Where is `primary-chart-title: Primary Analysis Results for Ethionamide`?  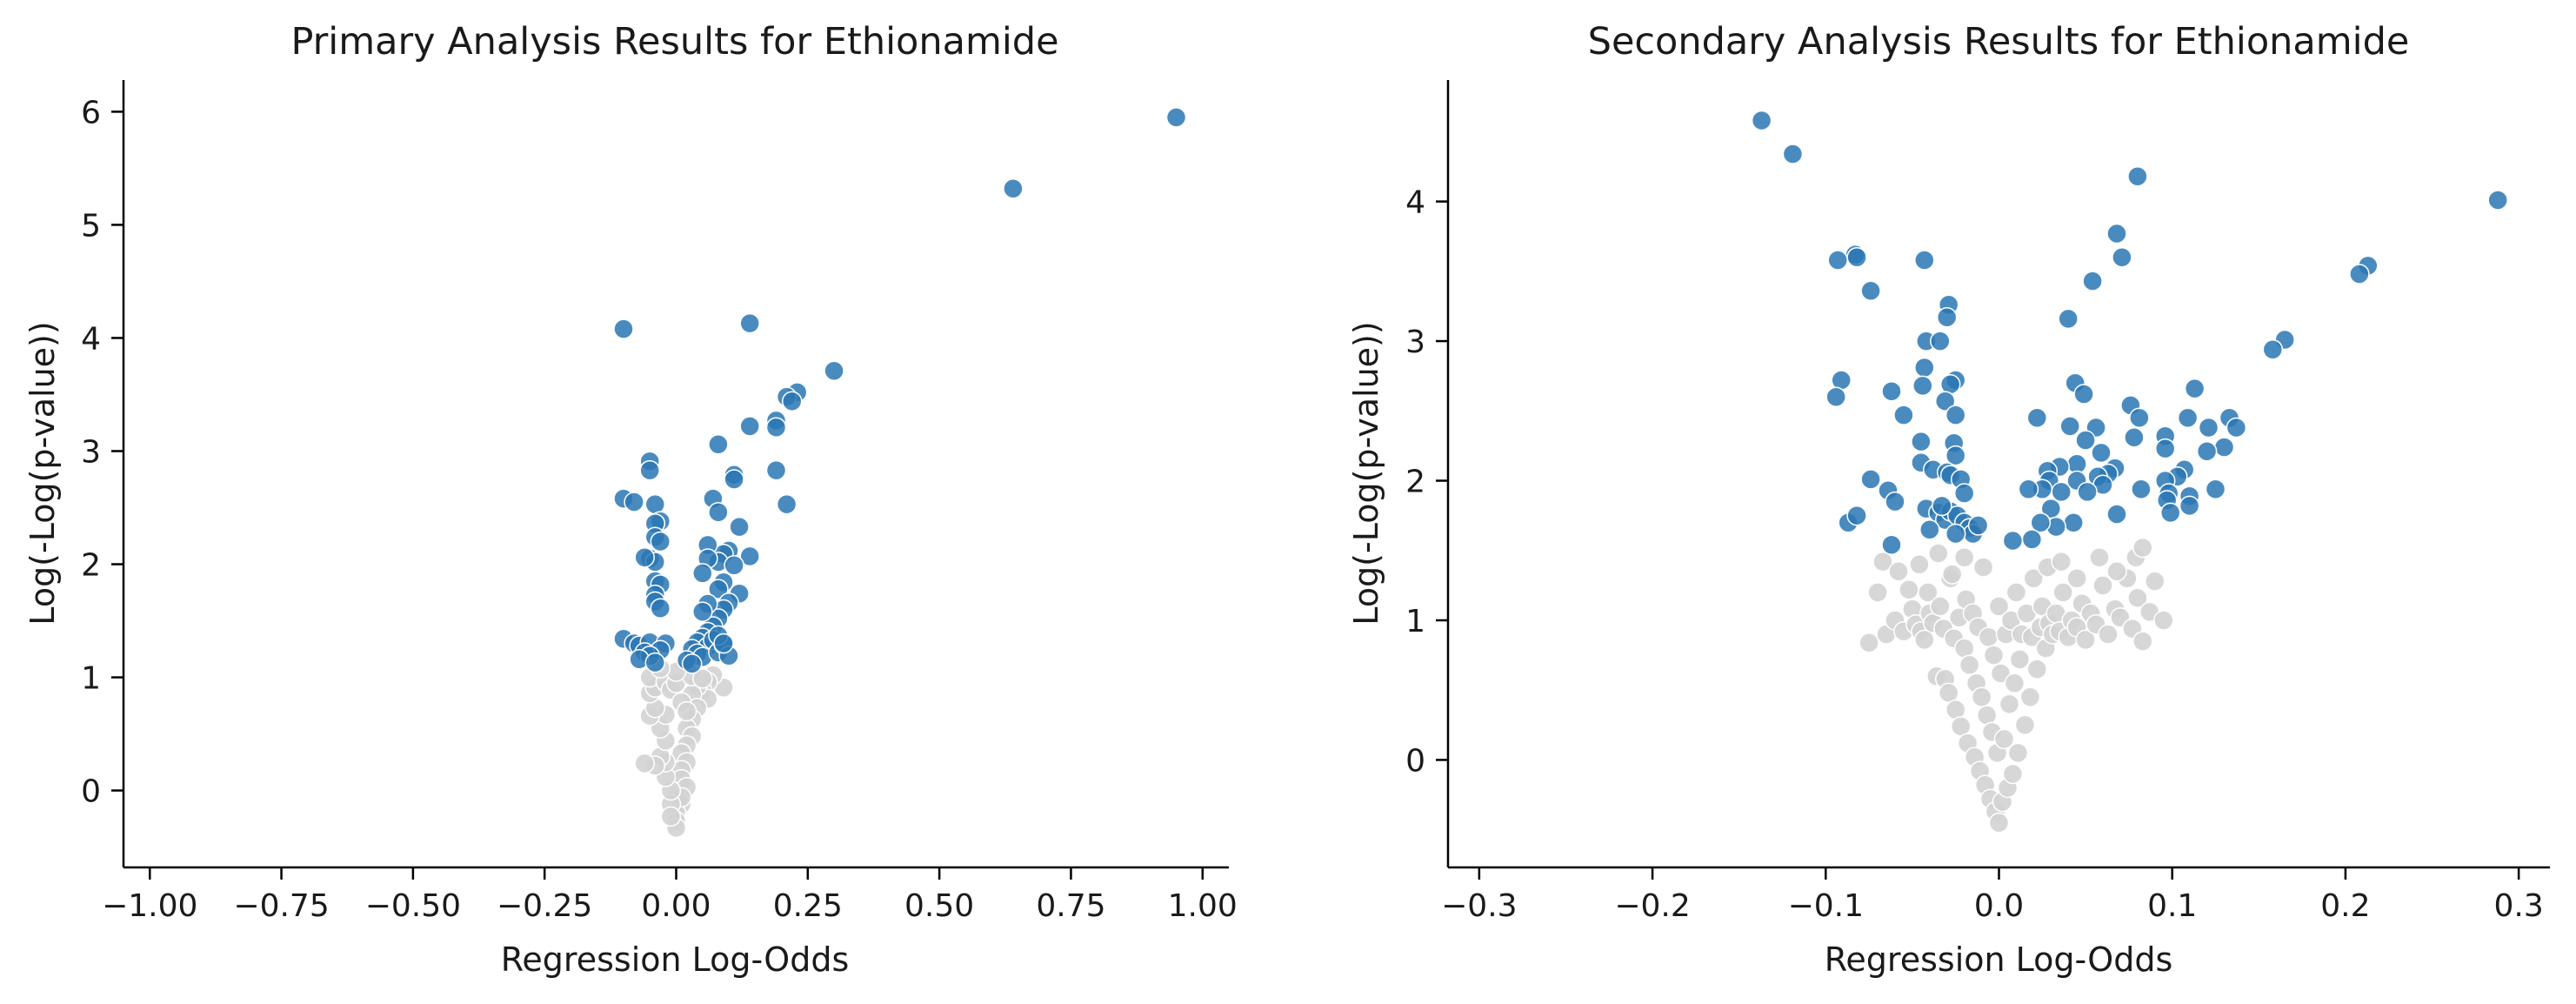 primary-chart-title: Primary Analysis Results for Ethionamide is located at coordinates (674, 42).